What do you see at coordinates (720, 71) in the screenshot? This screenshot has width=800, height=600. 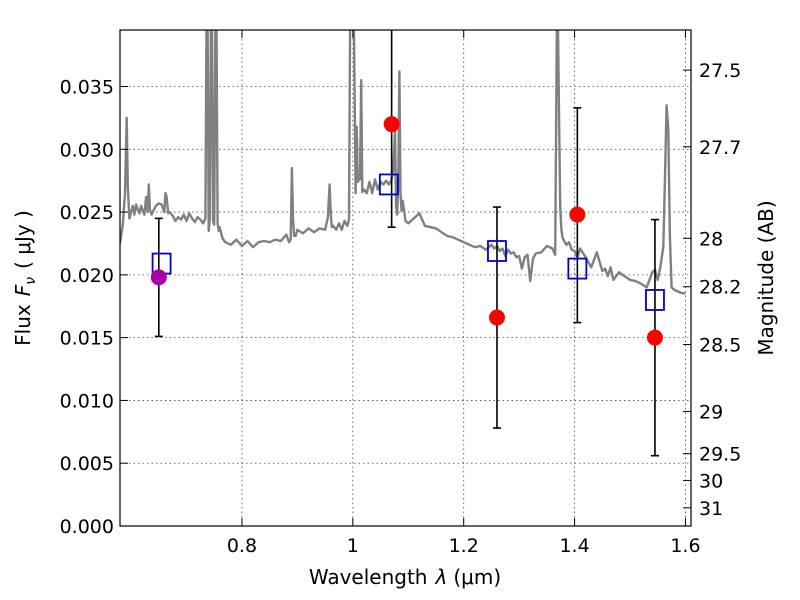 I see `y2-tick-label-0: 27.5` at bounding box center [720, 71].